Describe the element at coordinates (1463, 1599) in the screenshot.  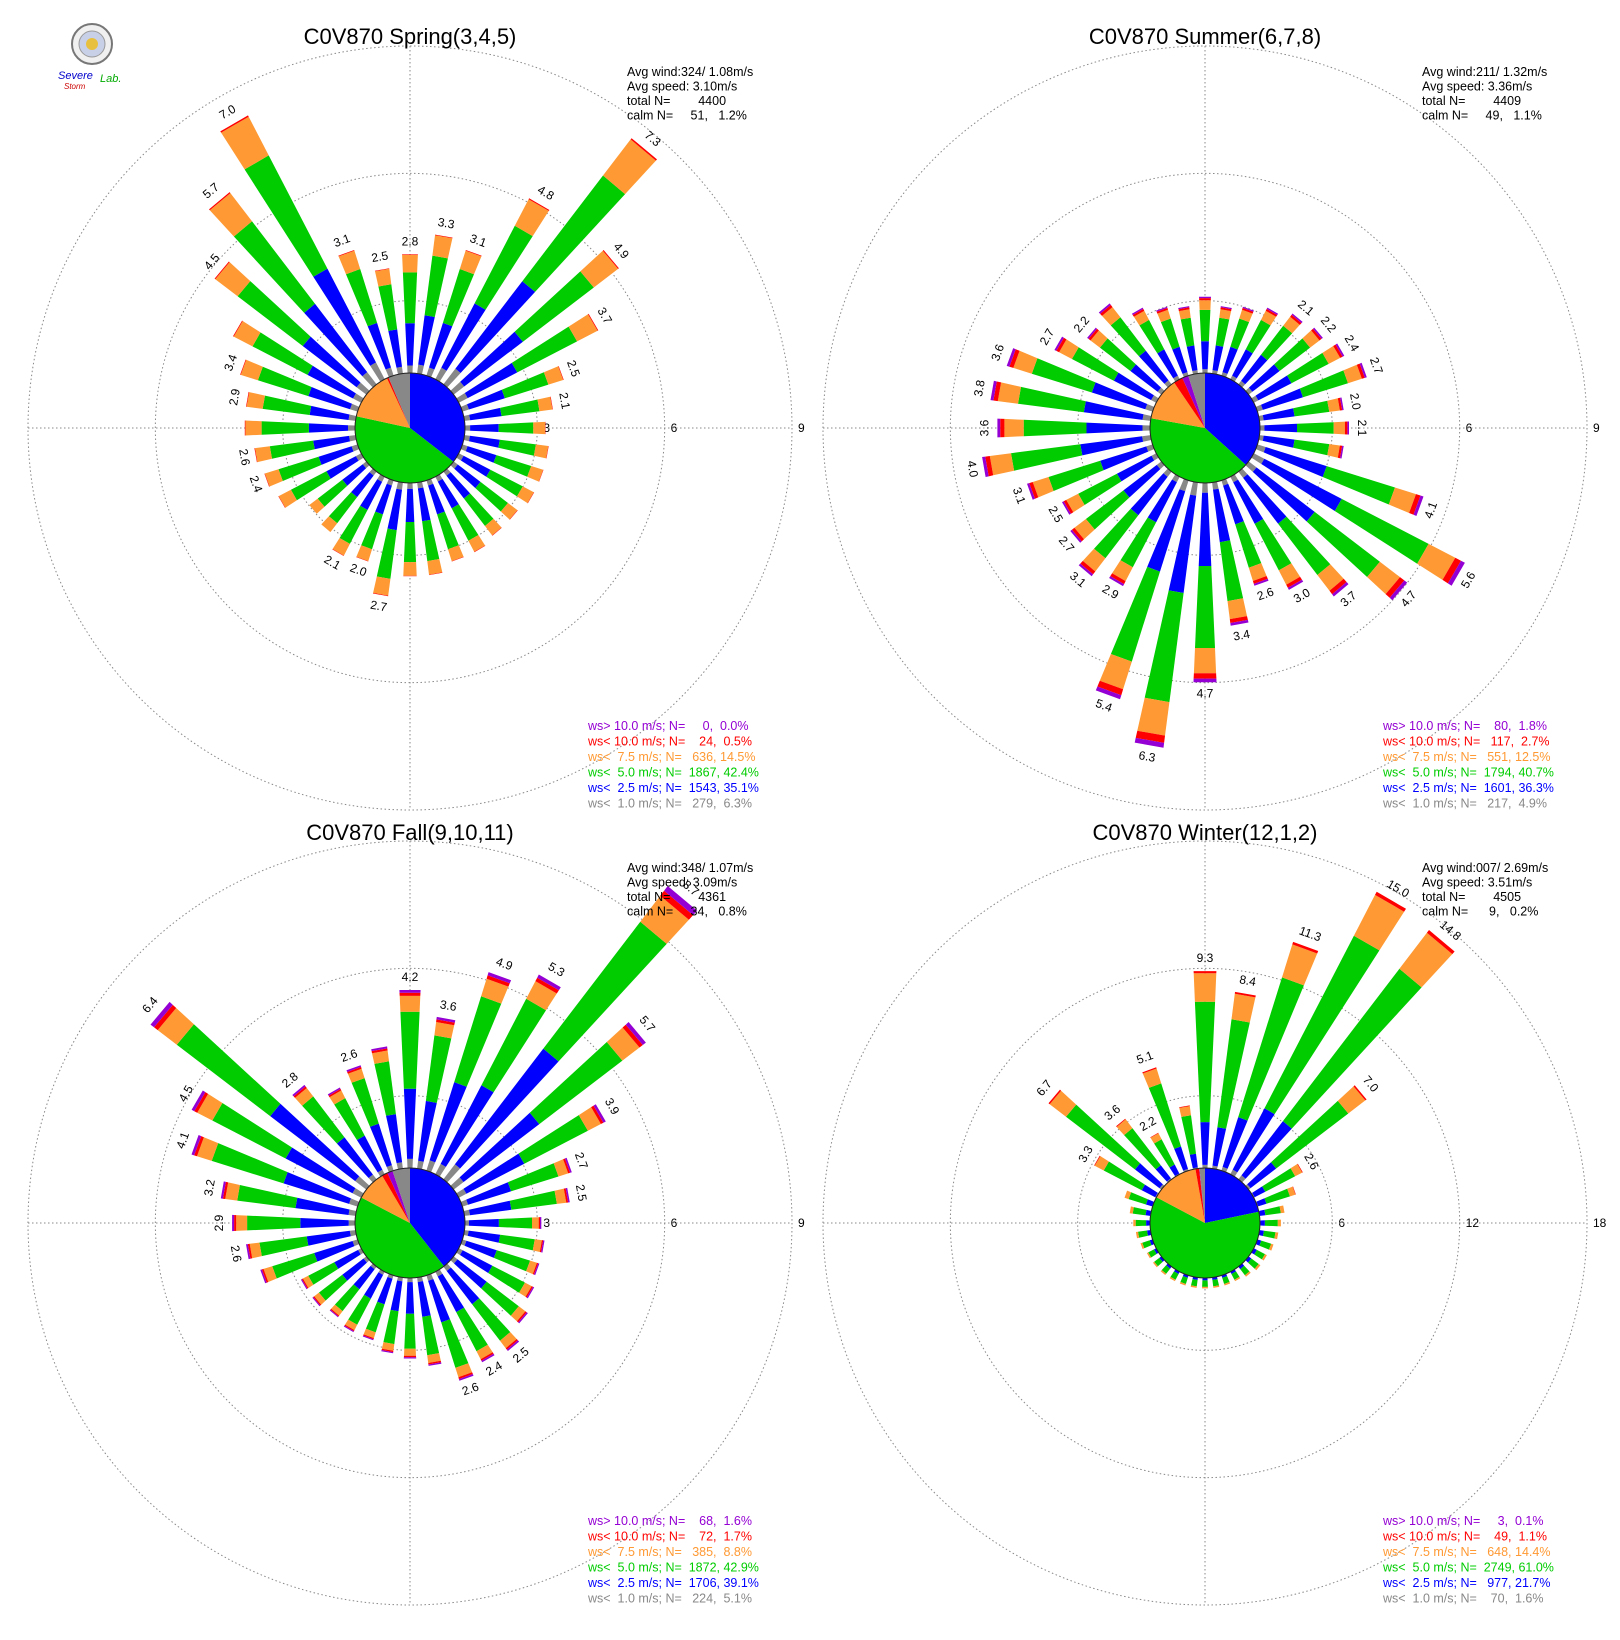
I see `legend-entry: ws< 1.0 m/s; N= 70, 1.6%` at that location.